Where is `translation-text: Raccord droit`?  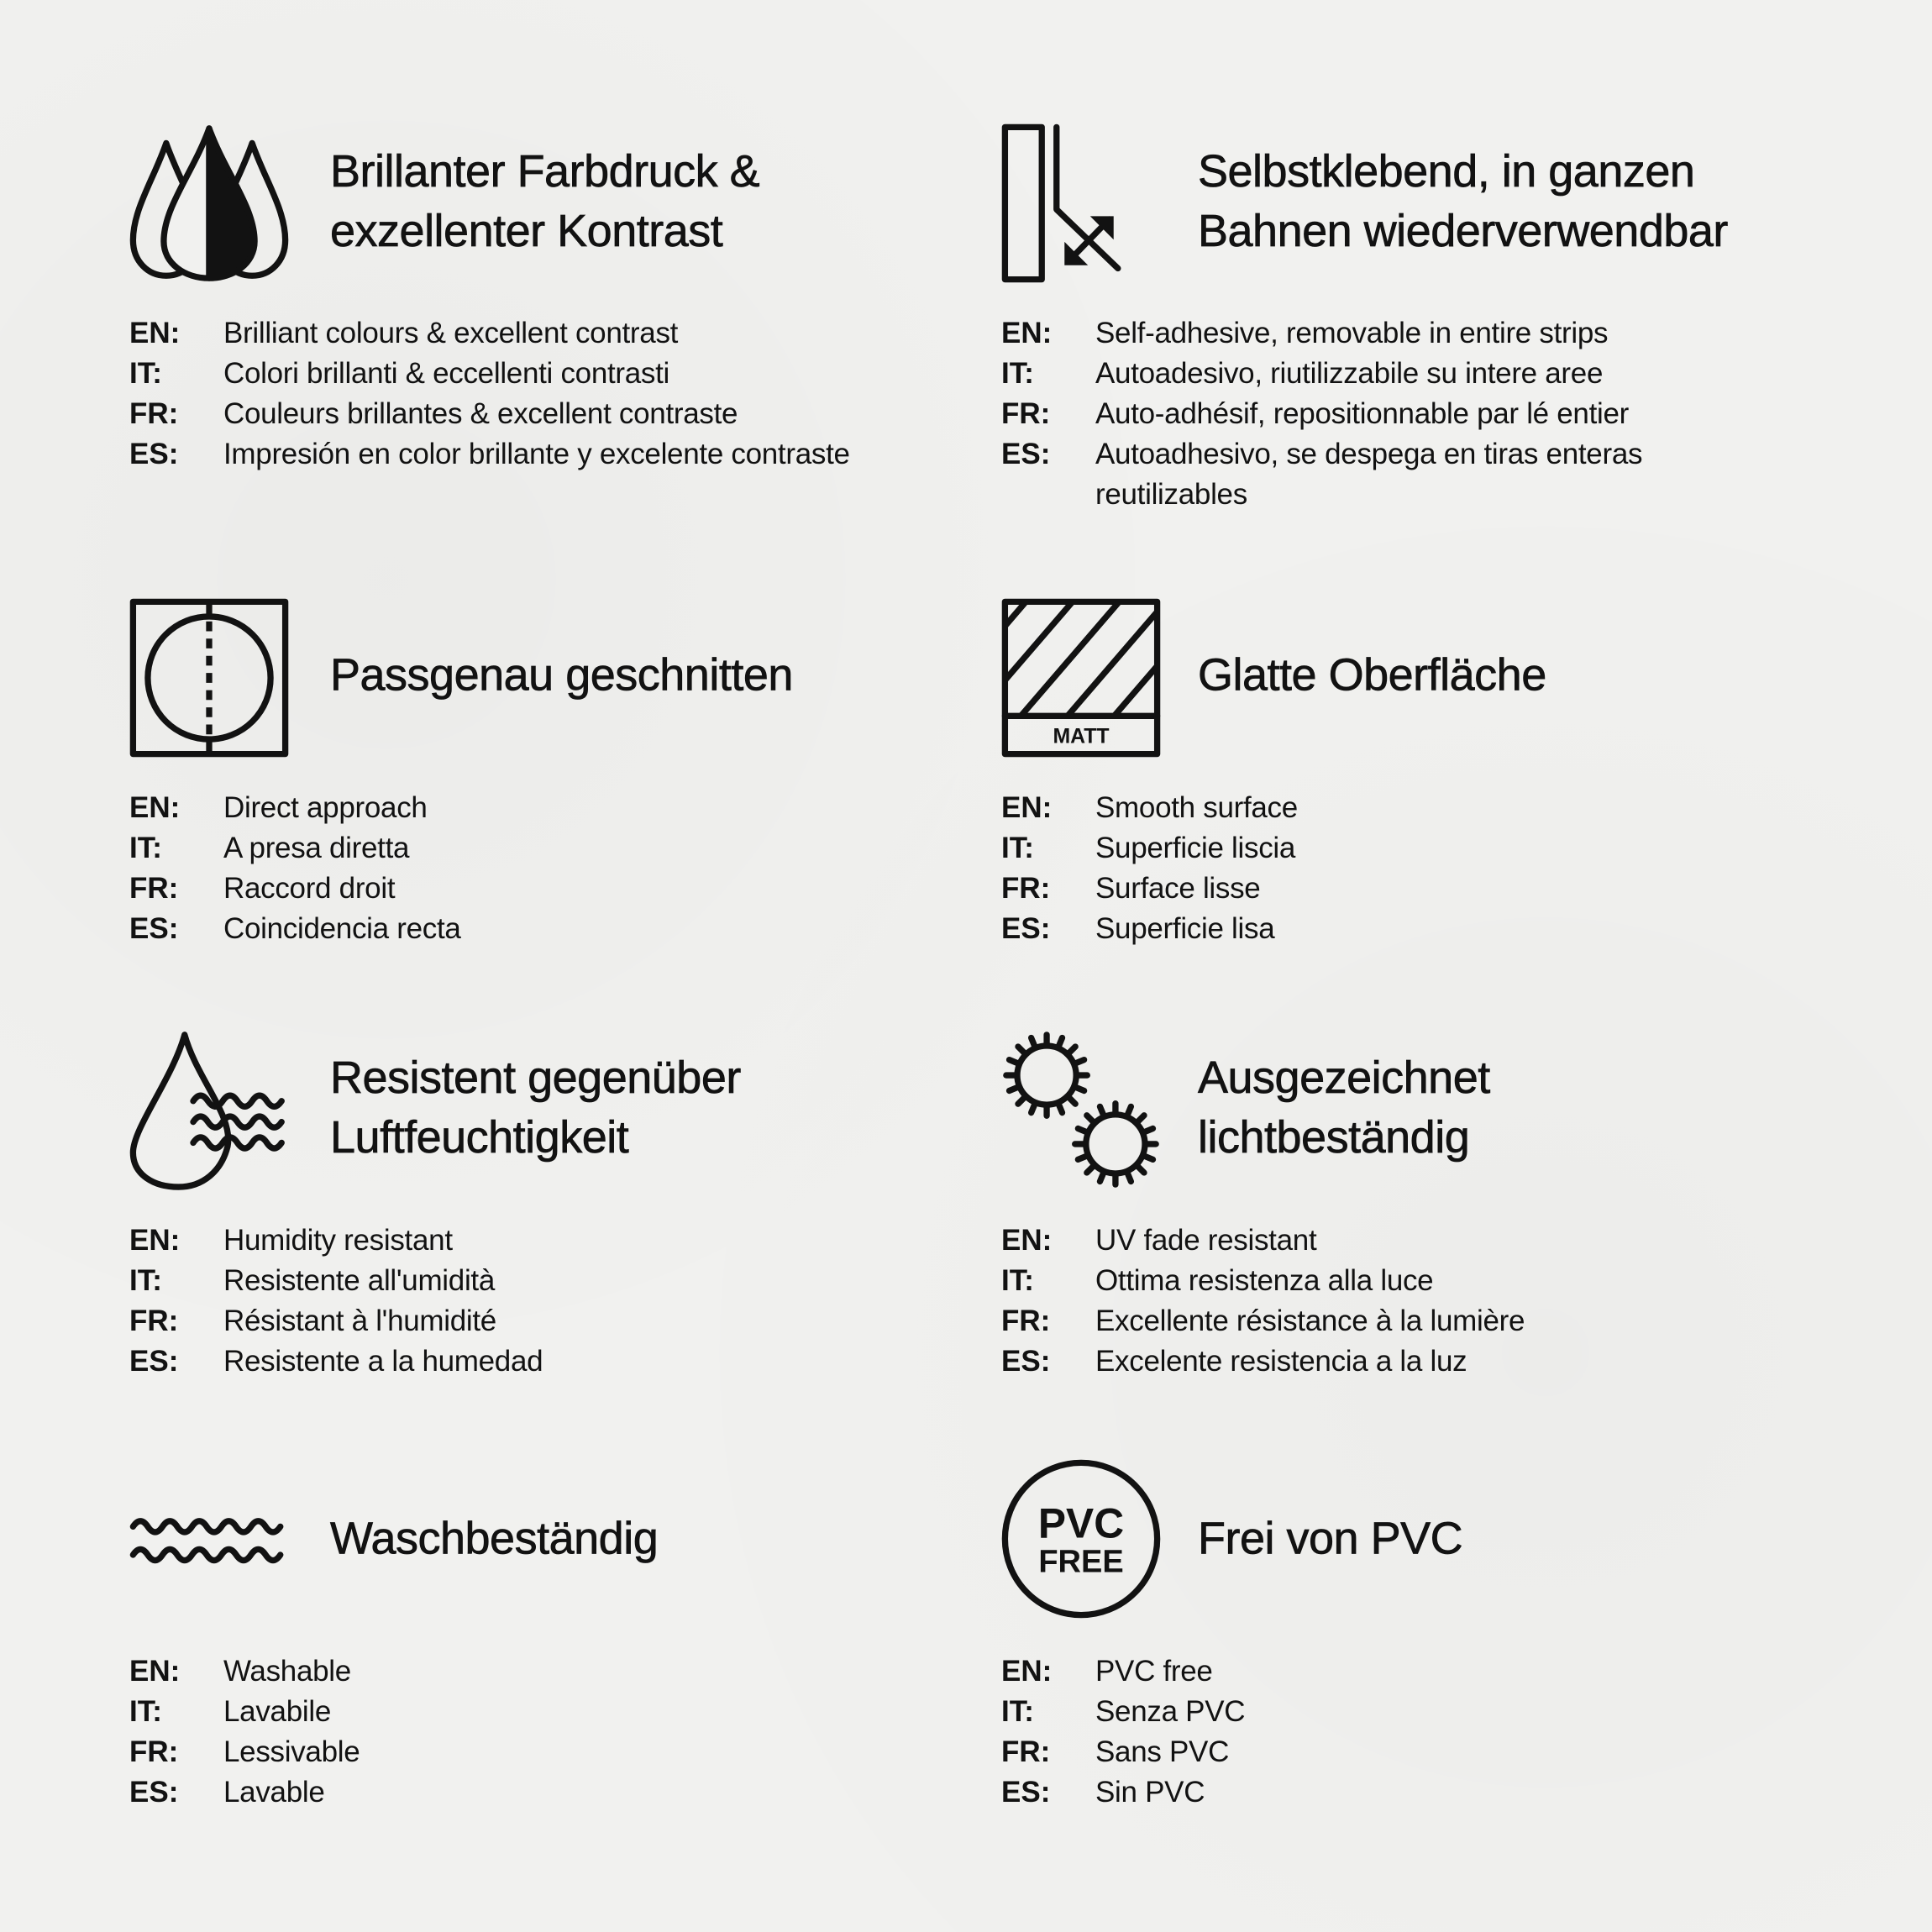
translation-text: Raccord droit is located at coordinates (309, 888).